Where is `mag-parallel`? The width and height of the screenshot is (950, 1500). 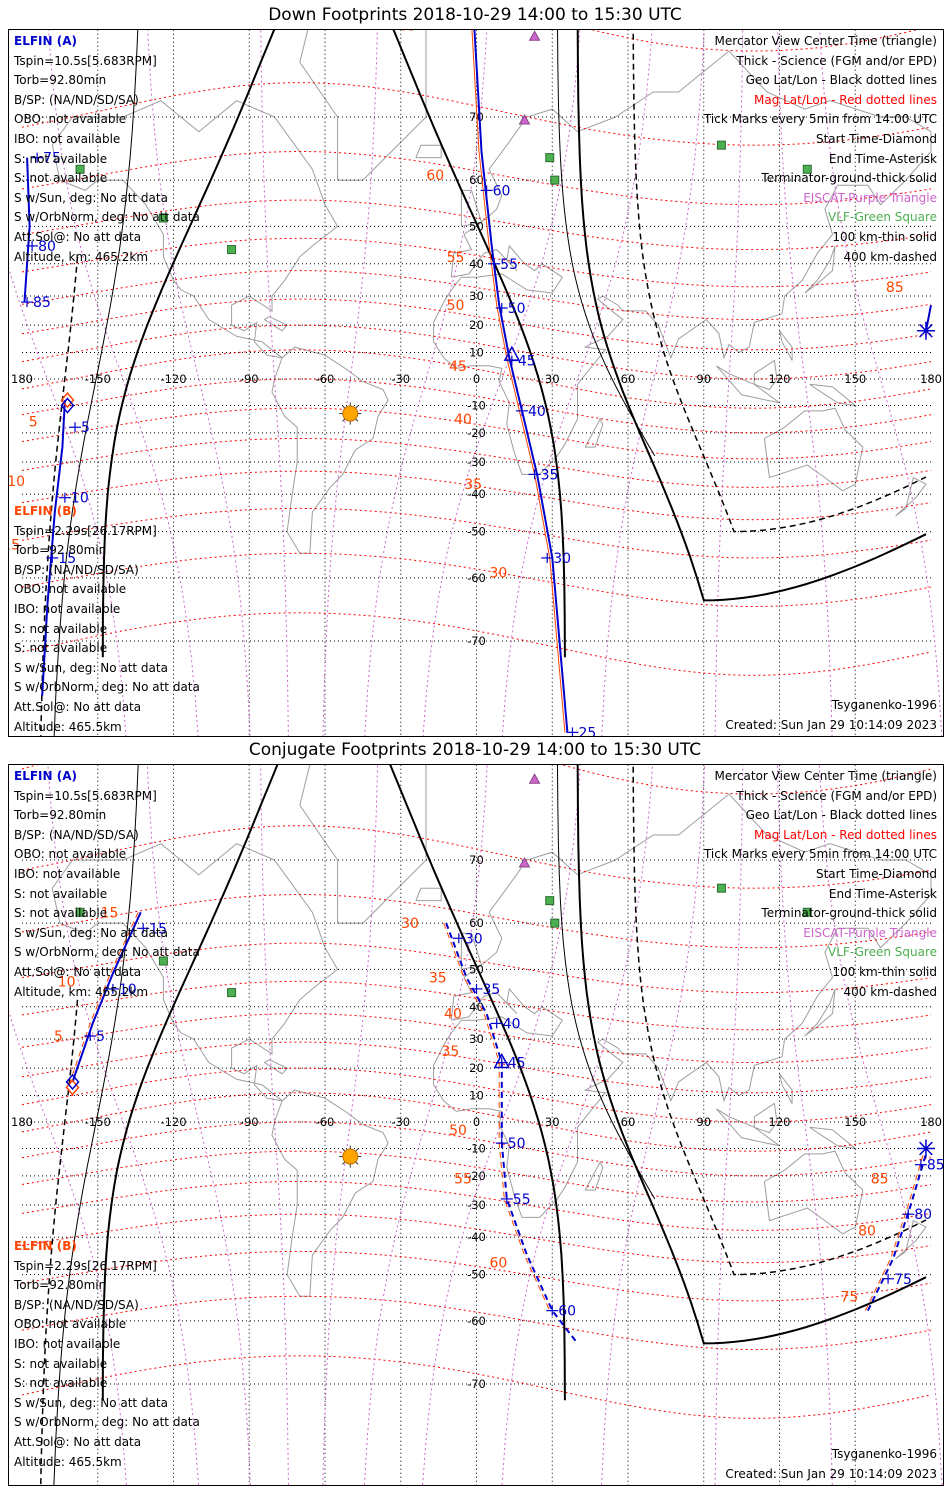
mag-parallel is located at coordinates (476, 644).